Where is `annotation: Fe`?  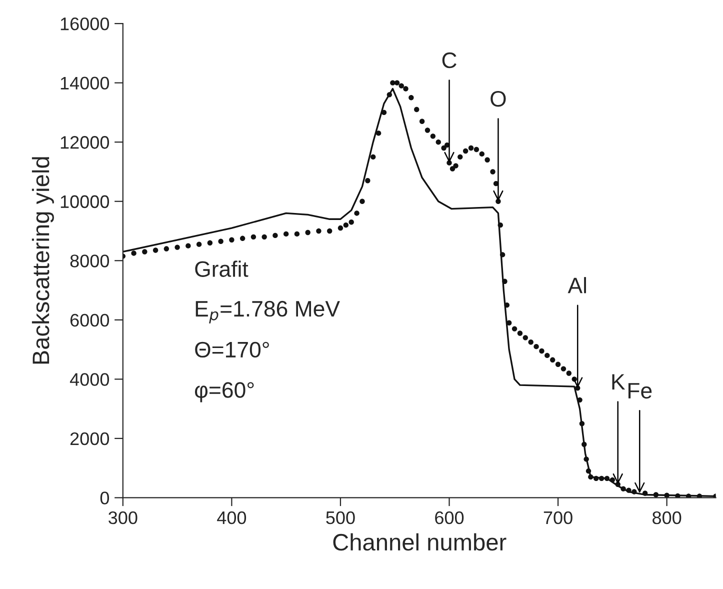 annotation: Fe is located at coordinates (640, 391).